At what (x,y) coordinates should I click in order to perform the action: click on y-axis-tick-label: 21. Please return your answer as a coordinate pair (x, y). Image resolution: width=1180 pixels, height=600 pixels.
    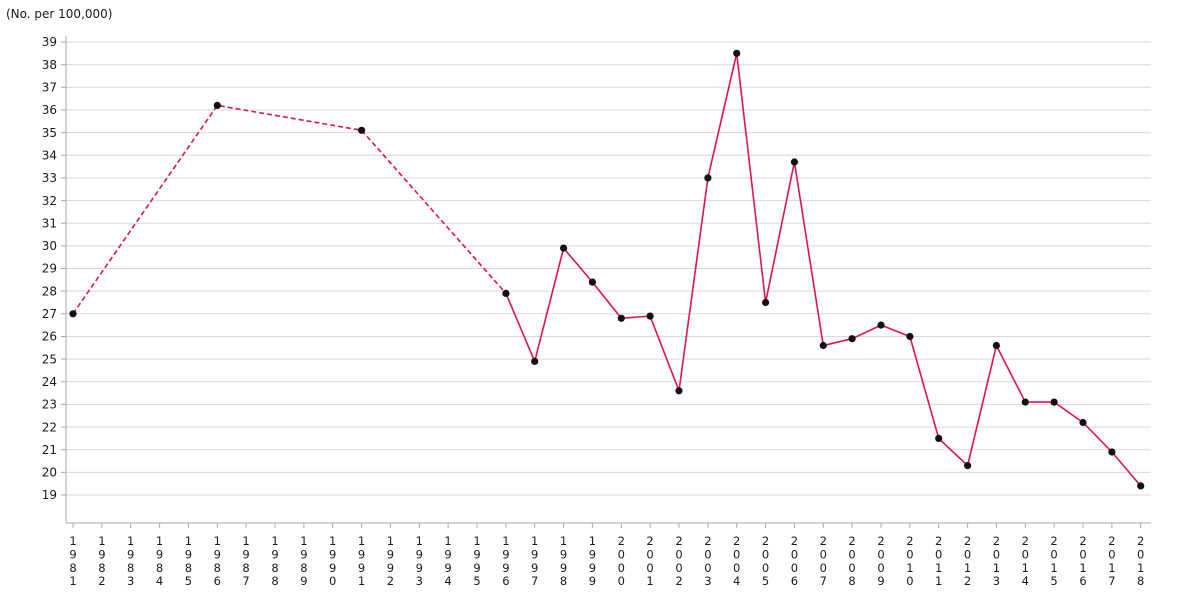
    Looking at the image, I should click on (49, 450).